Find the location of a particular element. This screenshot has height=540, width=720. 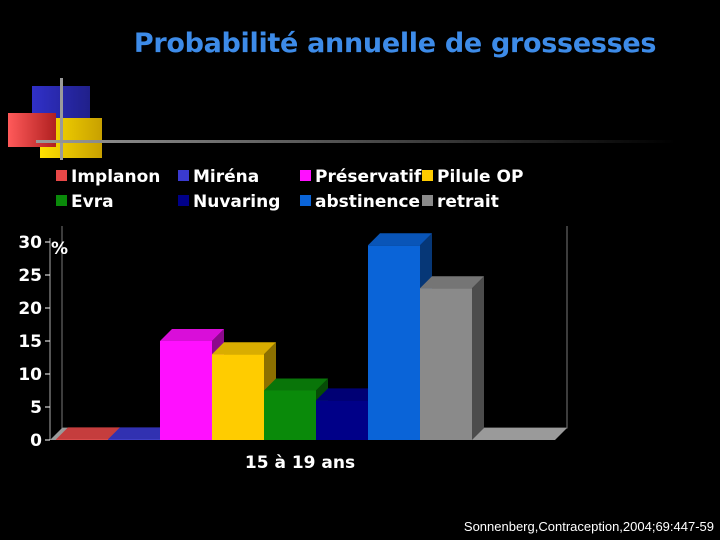

legend-label-2: Préservatif is located at coordinates (368, 177).